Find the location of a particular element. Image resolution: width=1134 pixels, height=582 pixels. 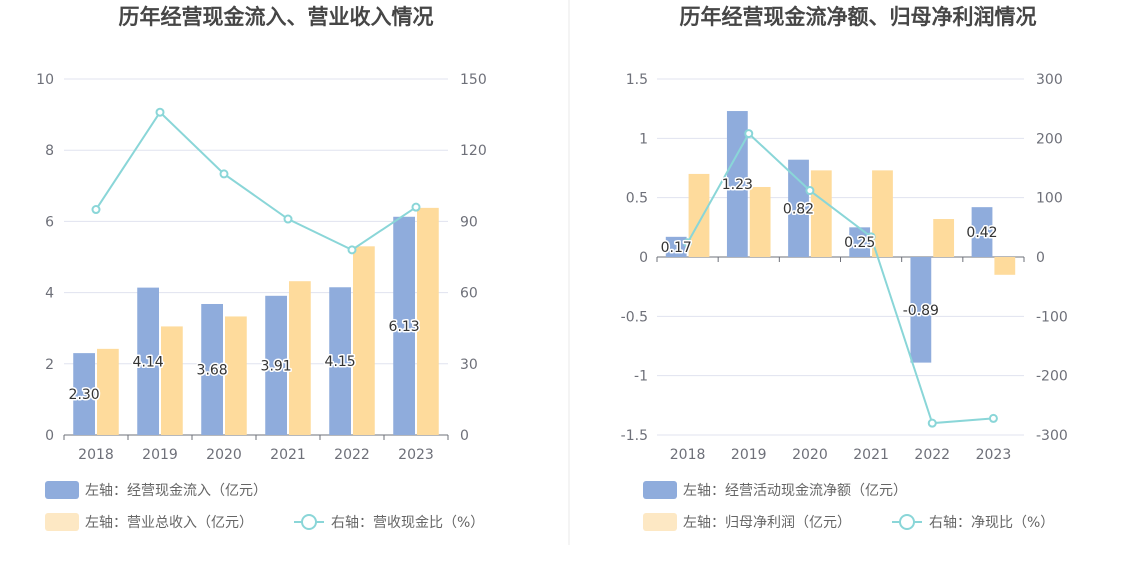

bar-data-label: 2.30 is located at coordinates (84, 395).